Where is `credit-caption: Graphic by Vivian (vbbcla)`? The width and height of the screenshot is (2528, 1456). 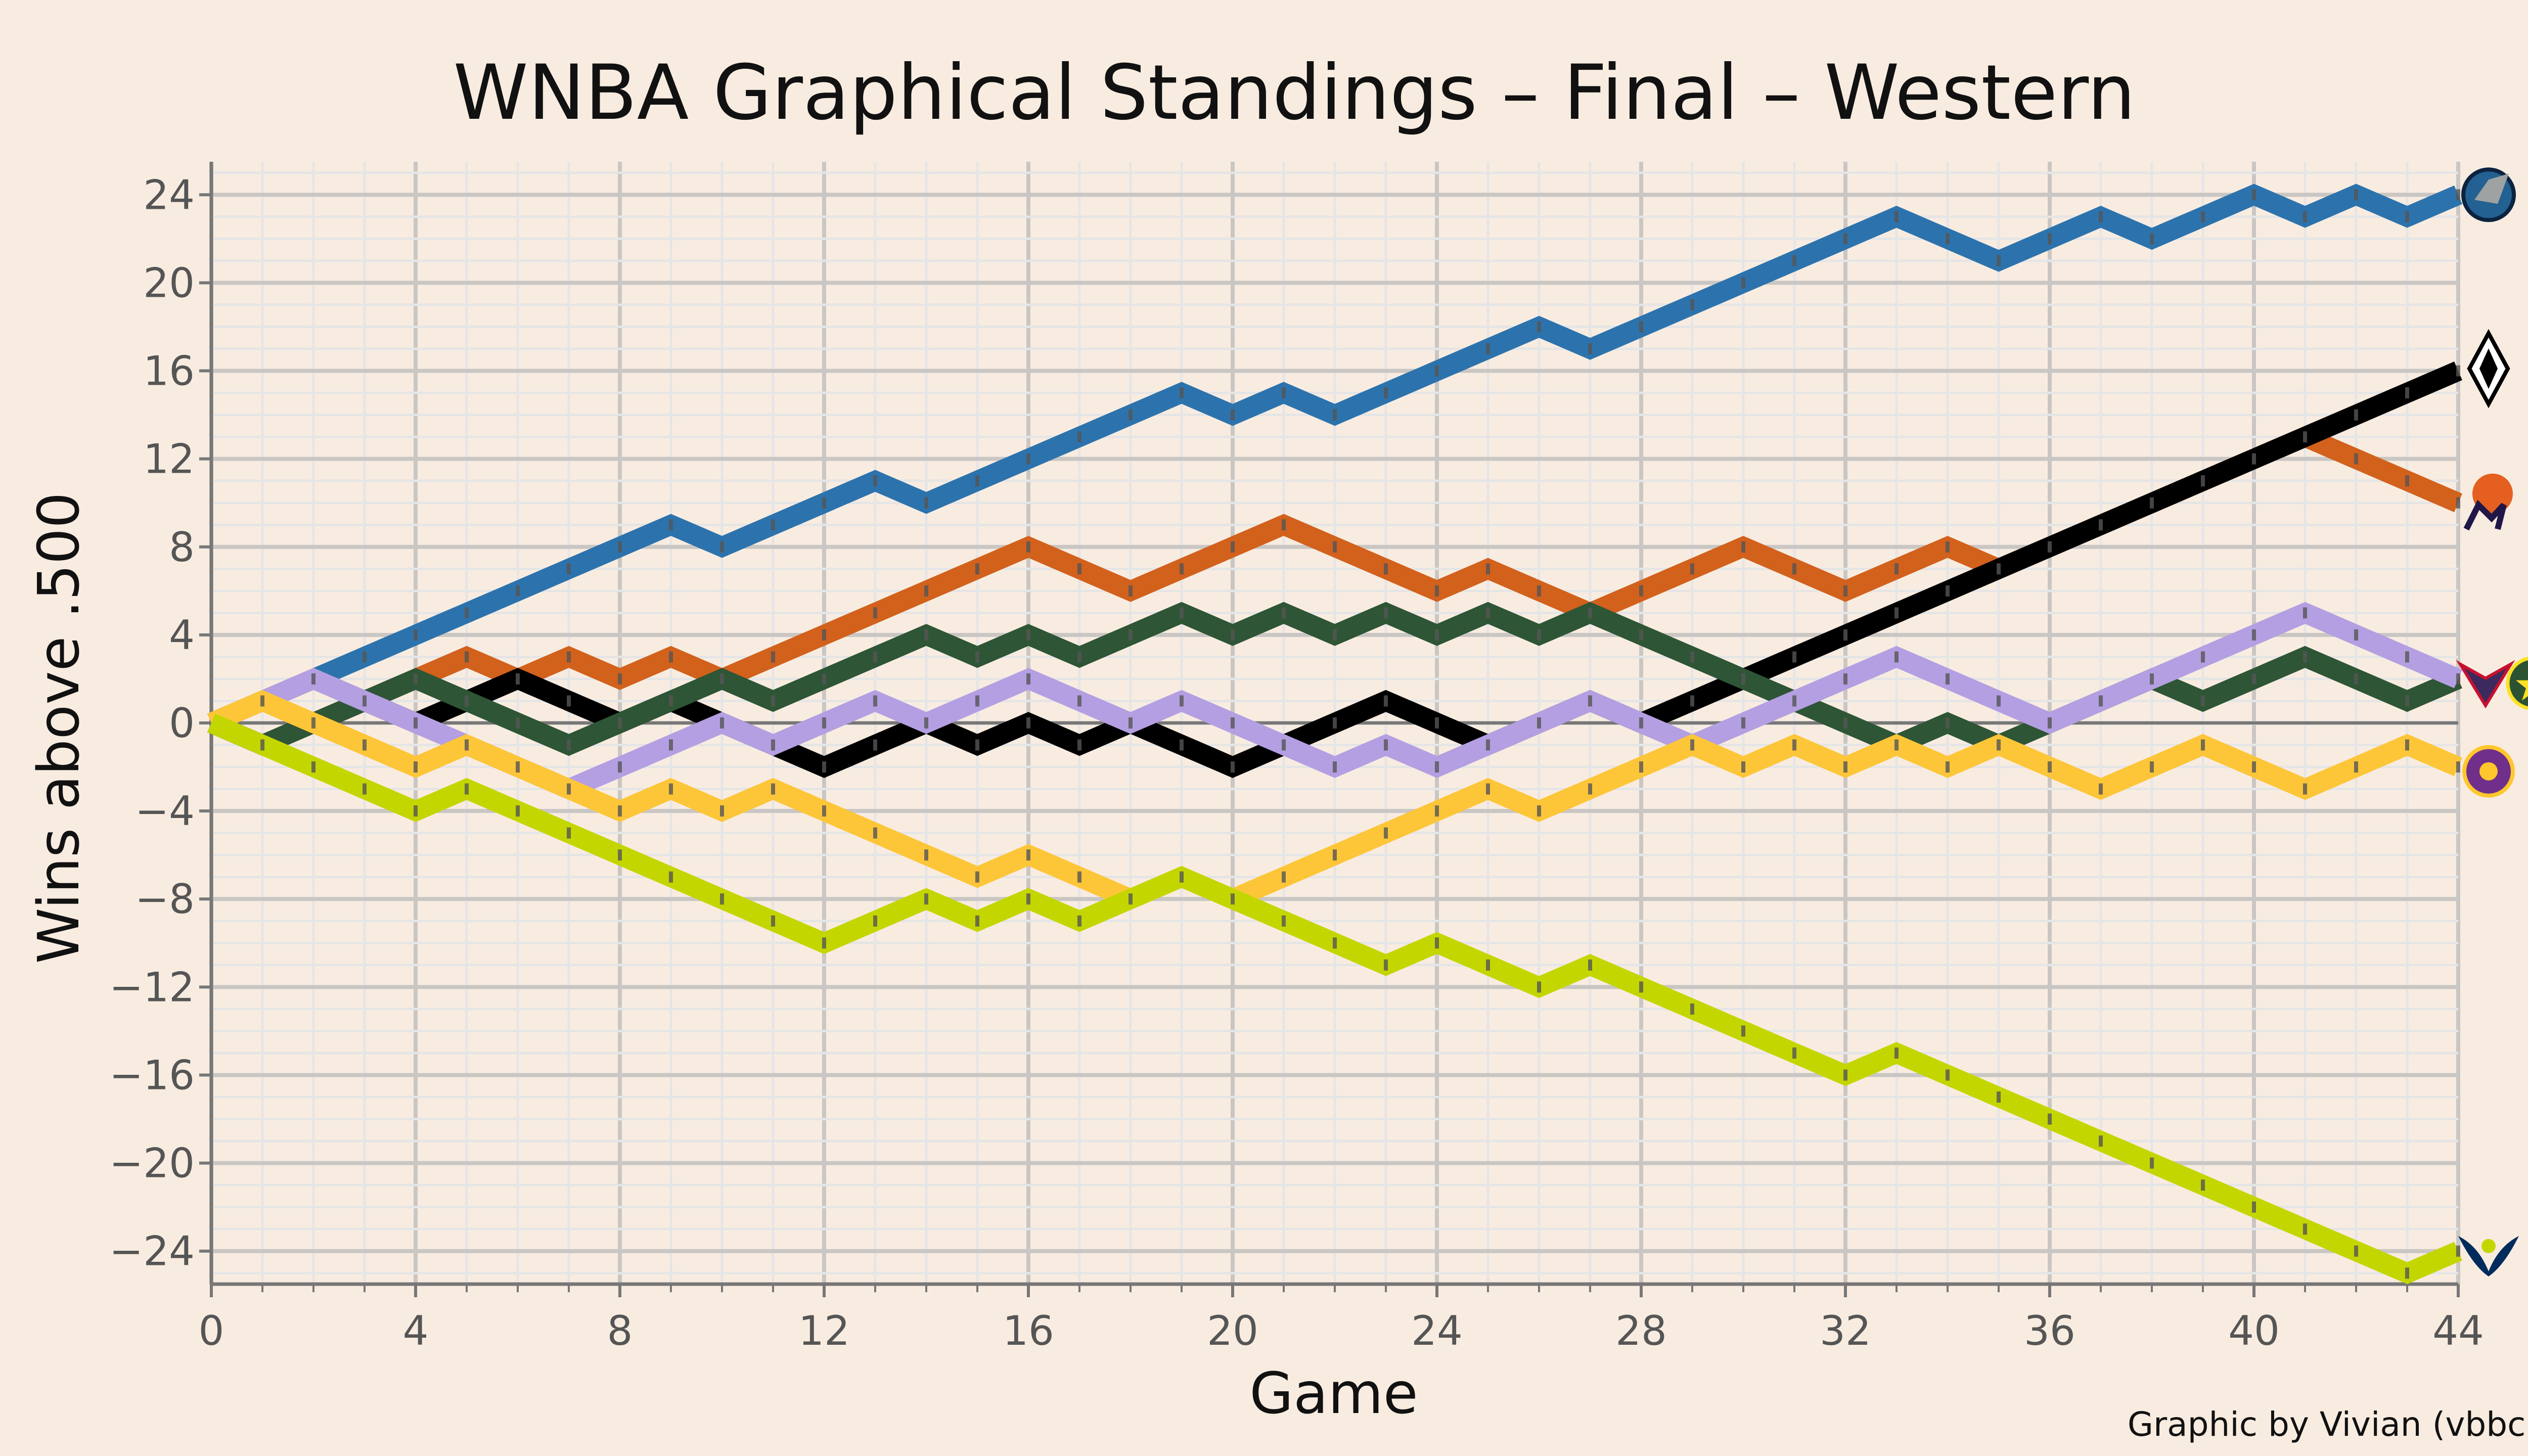 credit-caption: Graphic by Vivian (vbbcla) is located at coordinates (2328, 1424).